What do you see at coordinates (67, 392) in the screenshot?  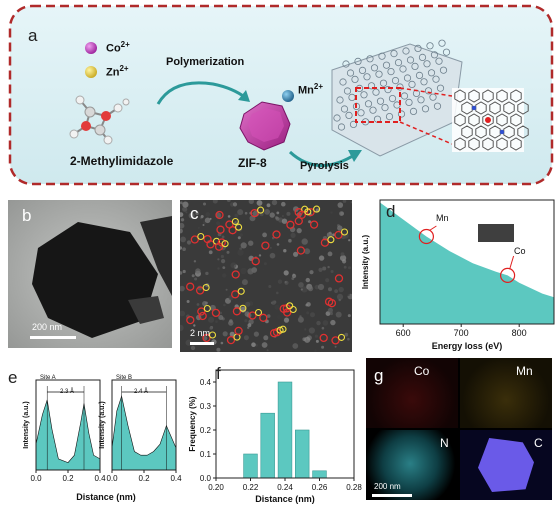 I see `distance-a-label: 2.3 Å` at bounding box center [67, 392].